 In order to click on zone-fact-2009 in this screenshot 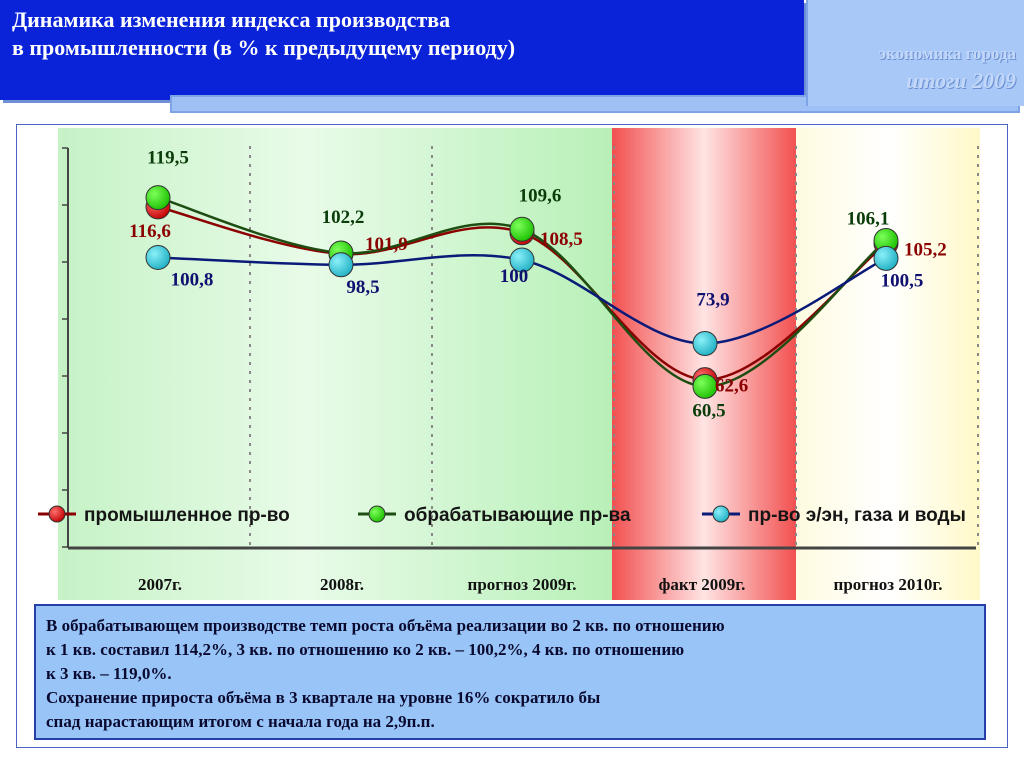, I will do `click(704, 364)`.